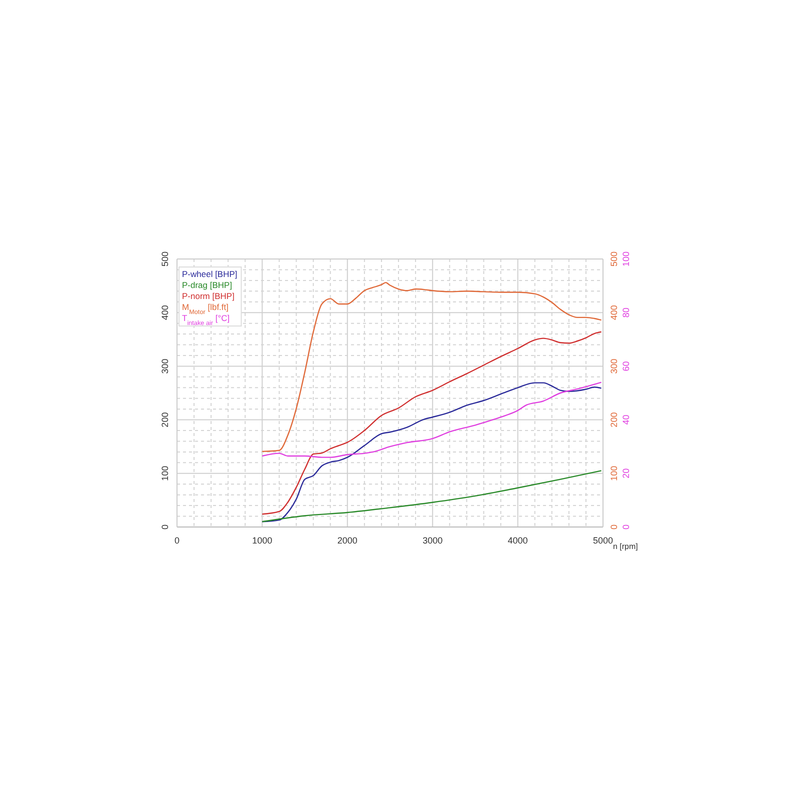 This screenshot has width=800, height=800. Describe the element at coordinates (614, 366) in the screenshot. I see `y2-tick-label: 300` at that location.